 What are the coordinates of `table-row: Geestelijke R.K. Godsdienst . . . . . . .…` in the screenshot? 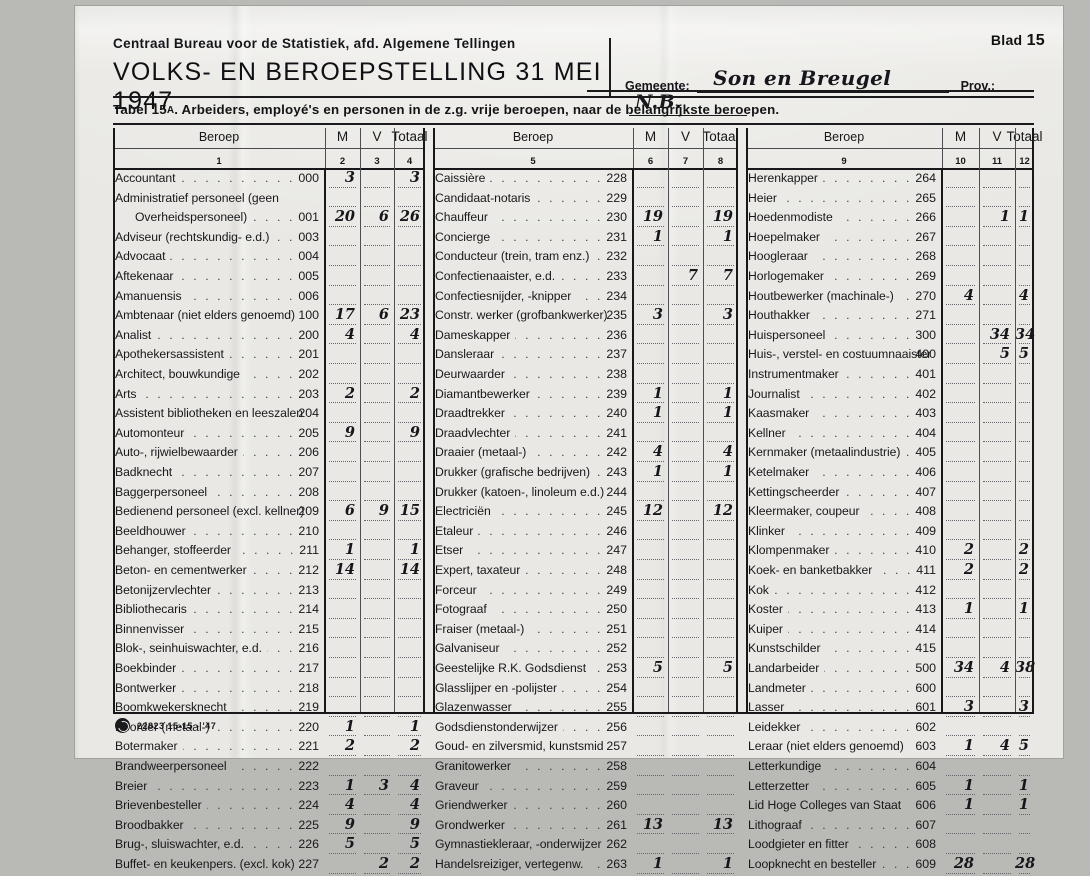 It's located at (585, 669).